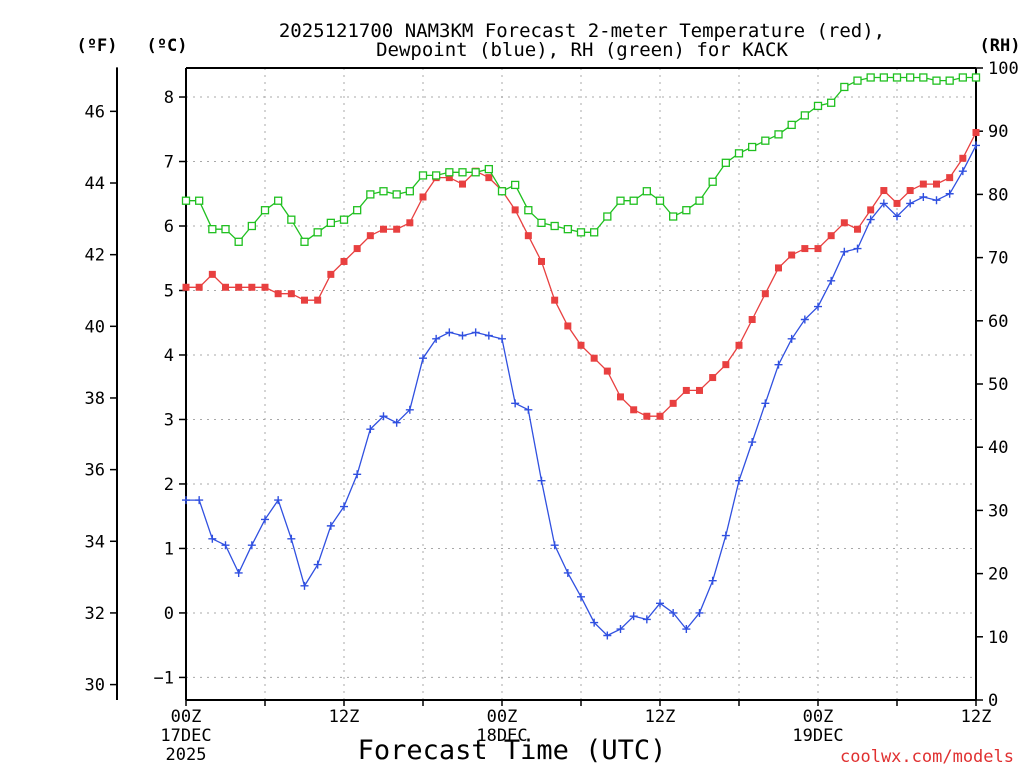 This screenshot has height=772, width=1024. Describe the element at coordinates (502, 717) in the screenshot. I see `x-tick-label: 00Z` at that location.